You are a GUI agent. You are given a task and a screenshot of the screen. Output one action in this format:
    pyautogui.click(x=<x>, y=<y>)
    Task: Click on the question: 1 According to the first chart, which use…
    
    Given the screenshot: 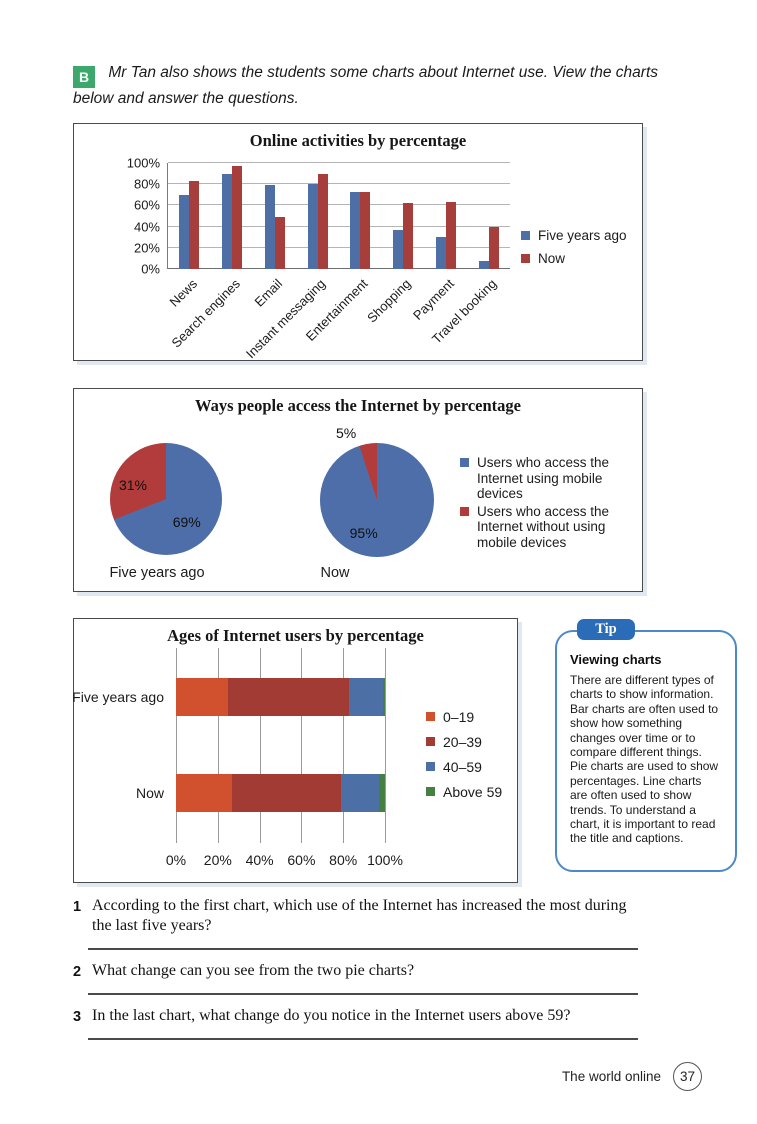 What is the action you would take?
    pyautogui.click(x=355, y=916)
    